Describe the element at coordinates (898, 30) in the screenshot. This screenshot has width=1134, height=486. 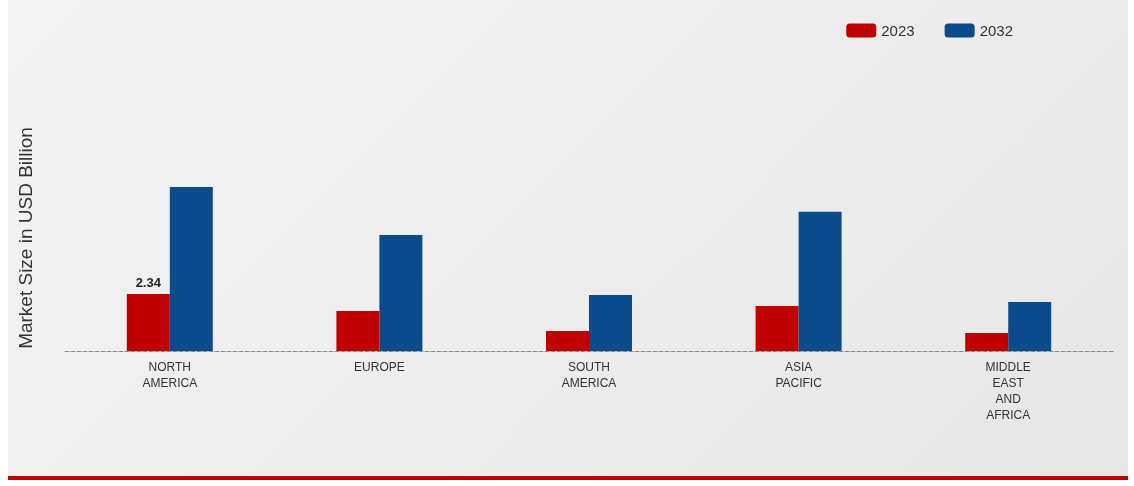
I see `legend-label: 2023` at that location.